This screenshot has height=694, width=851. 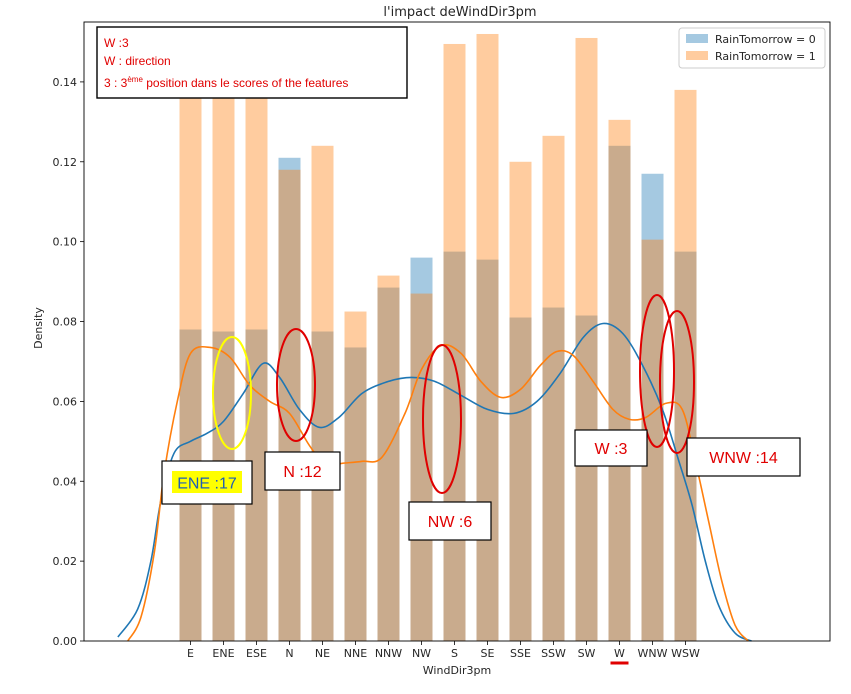 I want to click on bar-rain0-nne, so click(x=355, y=494).